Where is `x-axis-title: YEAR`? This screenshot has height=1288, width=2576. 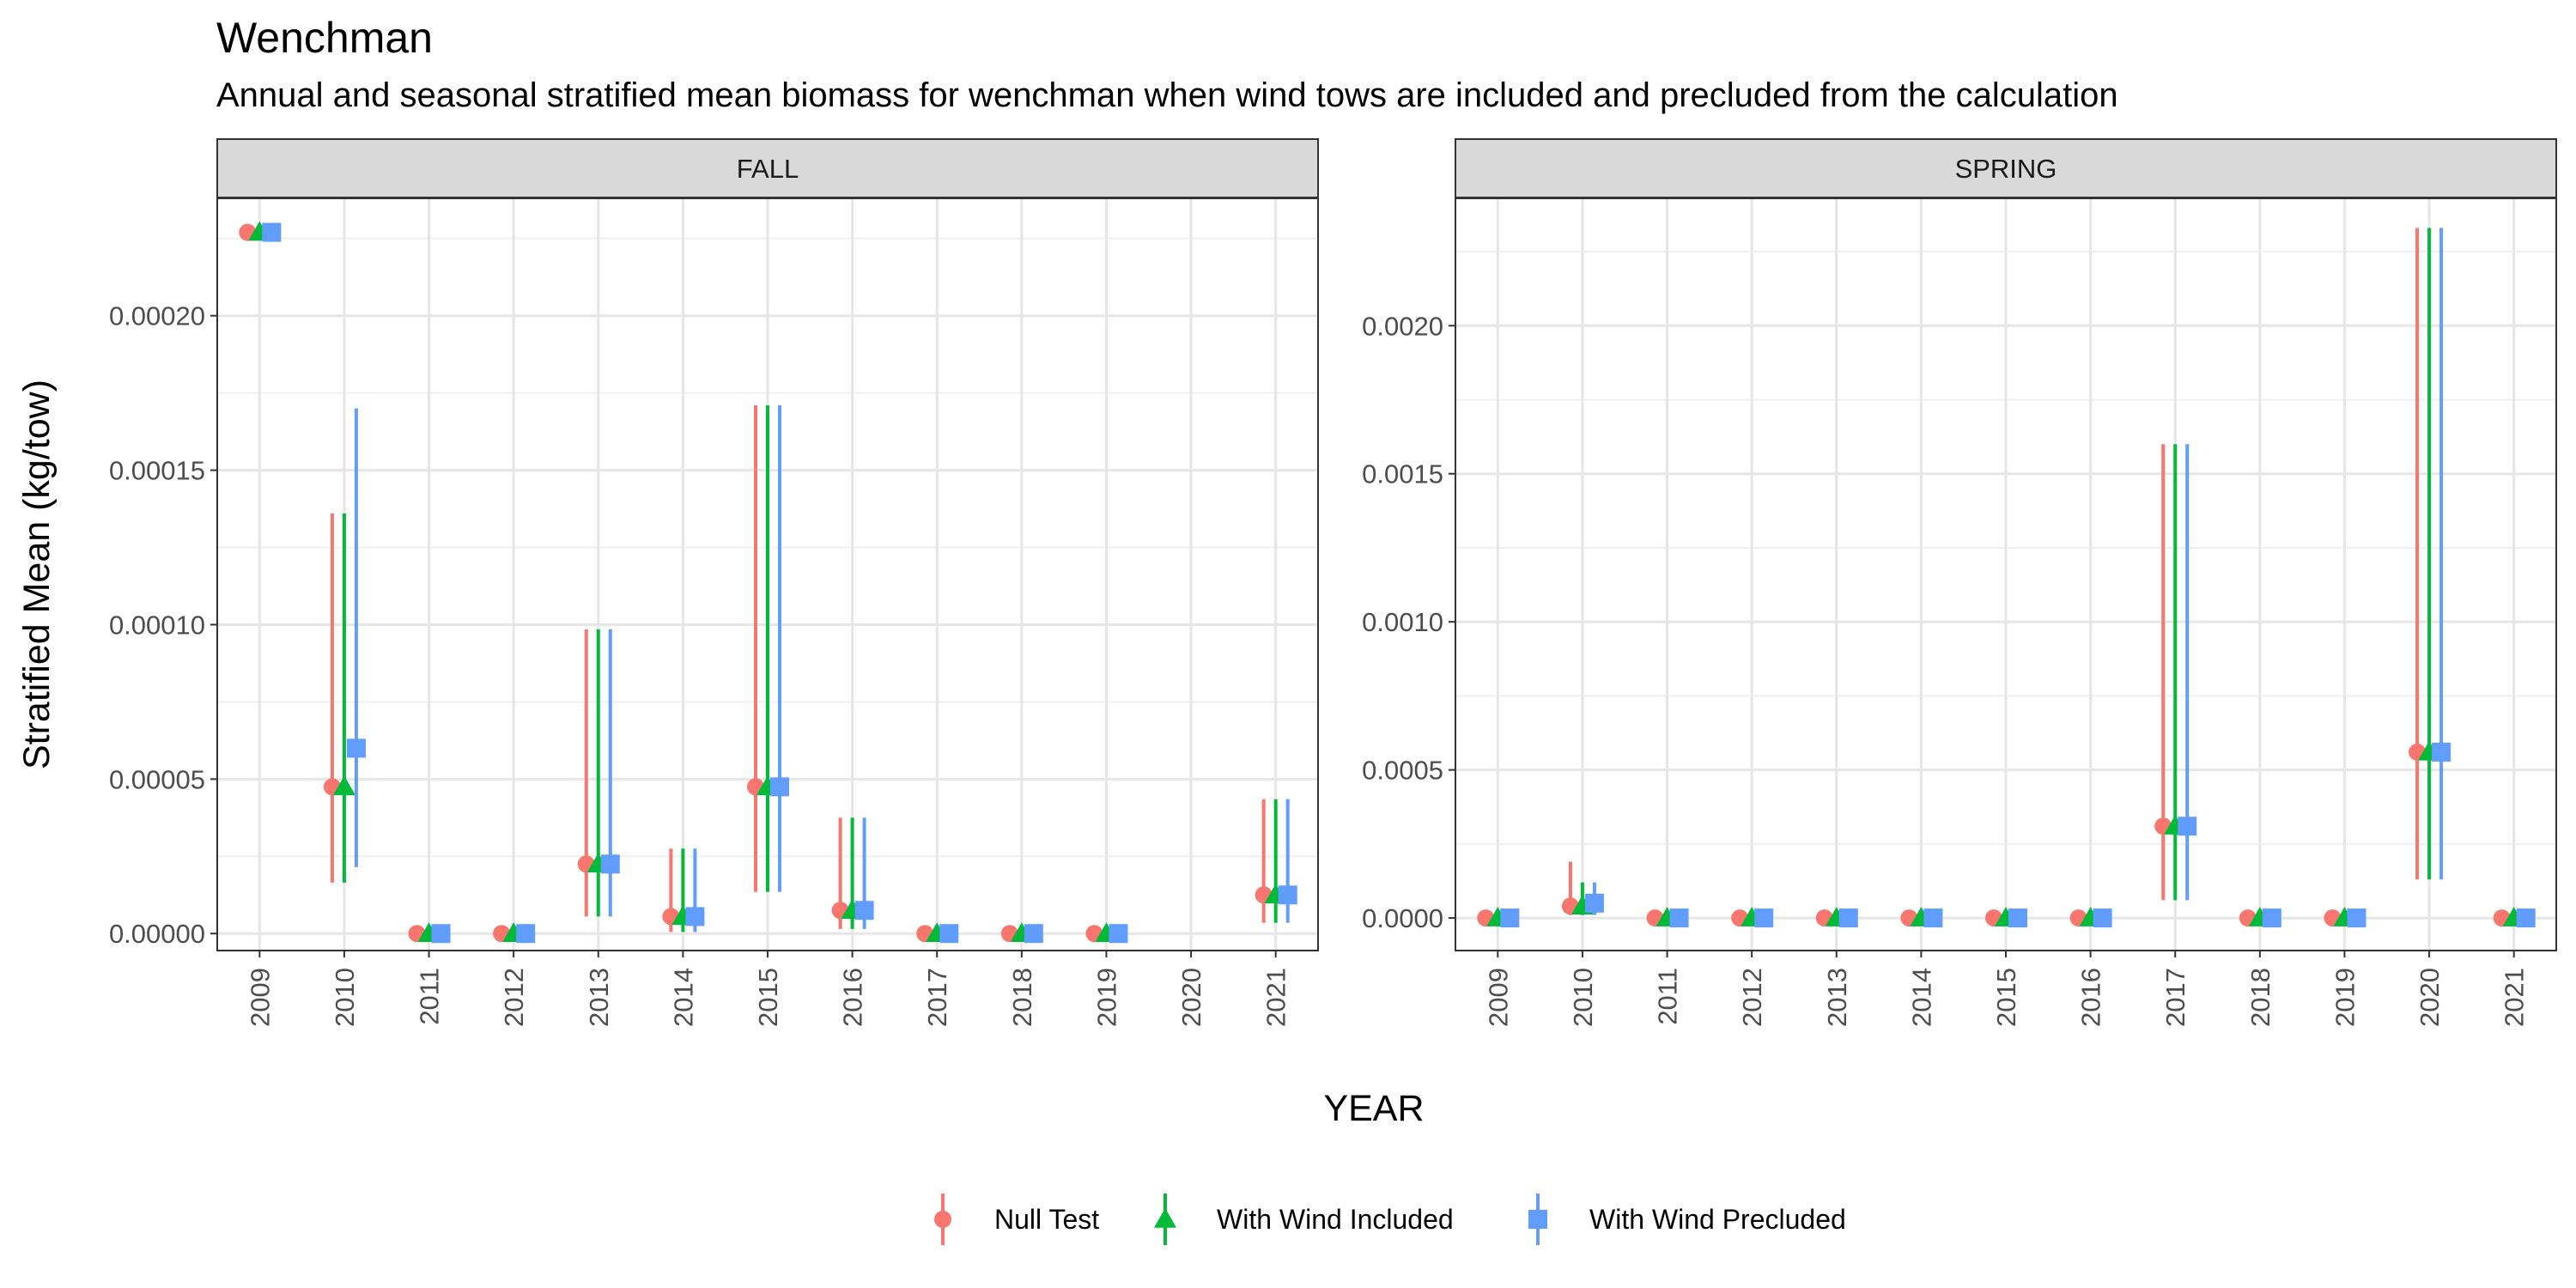
x-axis-title: YEAR is located at coordinates (1374, 1108).